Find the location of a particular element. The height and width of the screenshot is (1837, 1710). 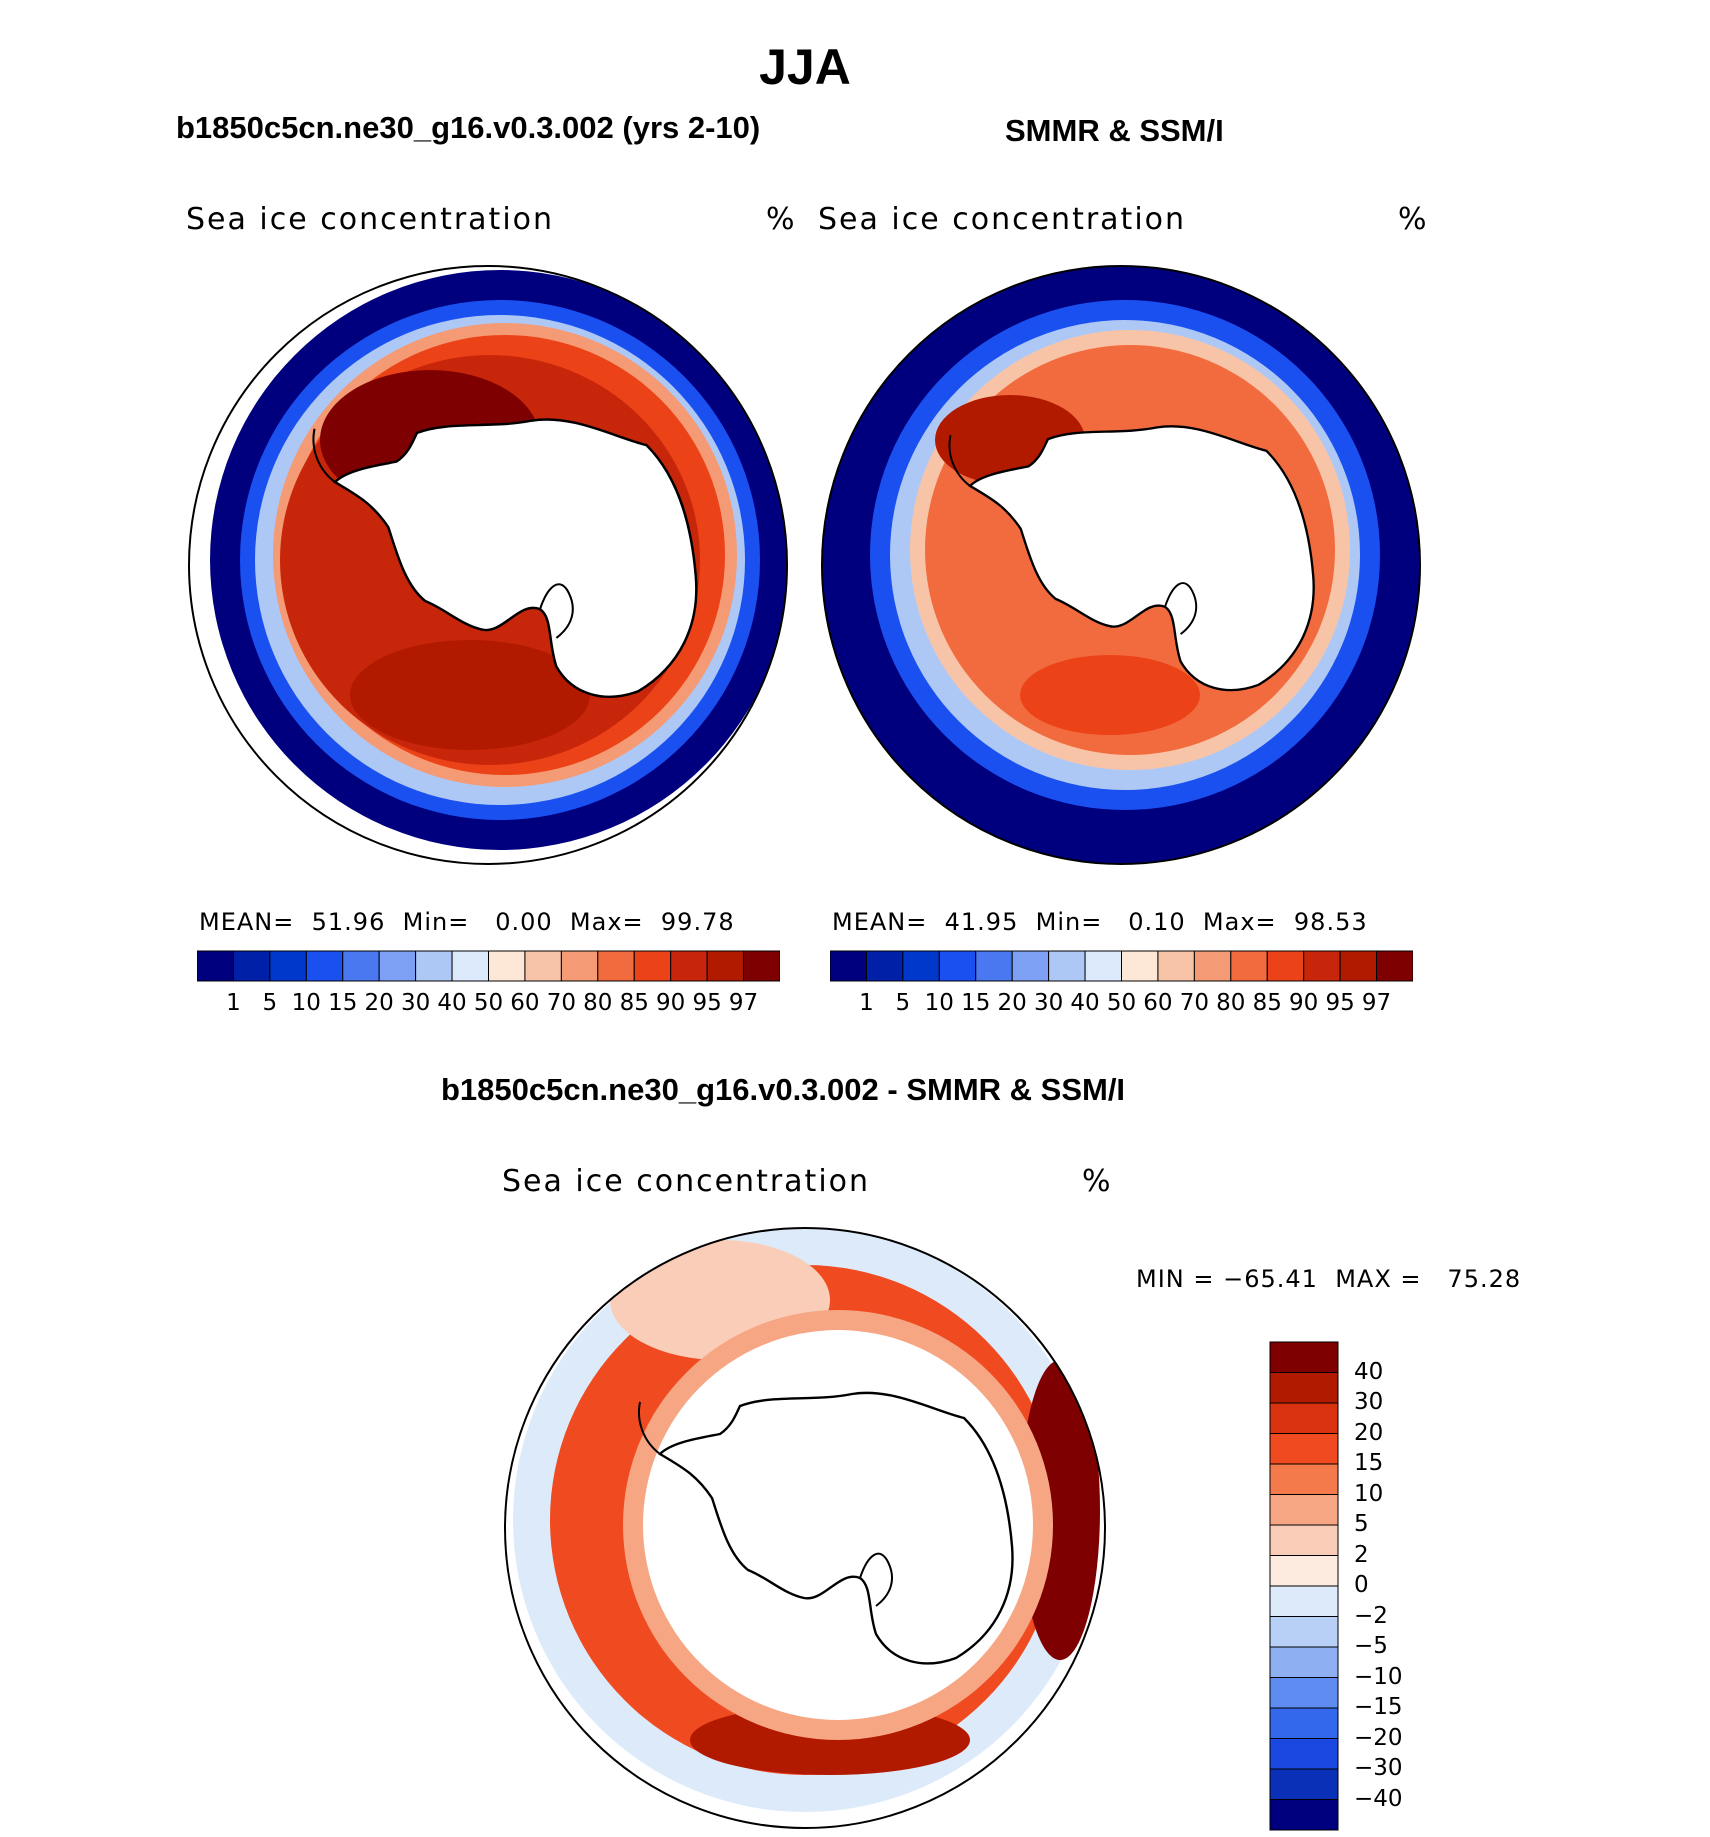

model-colorbar-ticks: 1 5 10 15 20 30 40 50 60 70 80 85 90 95 97 is located at coordinates (488, 1005).